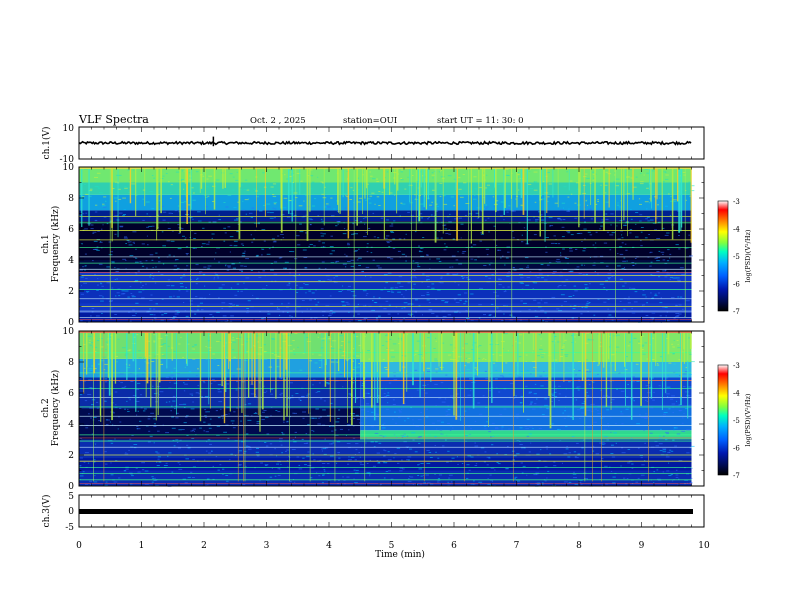 This screenshot has height=612, width=792. I want to click on xtick-8: 8, so click(579, 546).